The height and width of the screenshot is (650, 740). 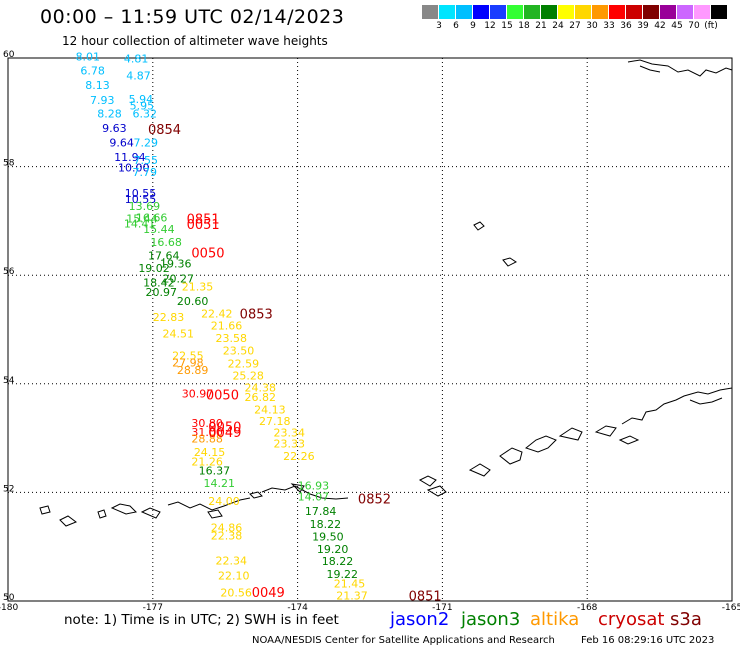 I want to click on color-scale-label: (ft), so click(x=711, y=26).